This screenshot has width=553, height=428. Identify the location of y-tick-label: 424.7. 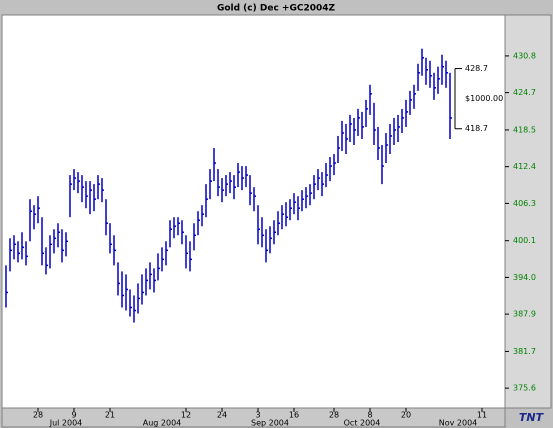
(524, 92).